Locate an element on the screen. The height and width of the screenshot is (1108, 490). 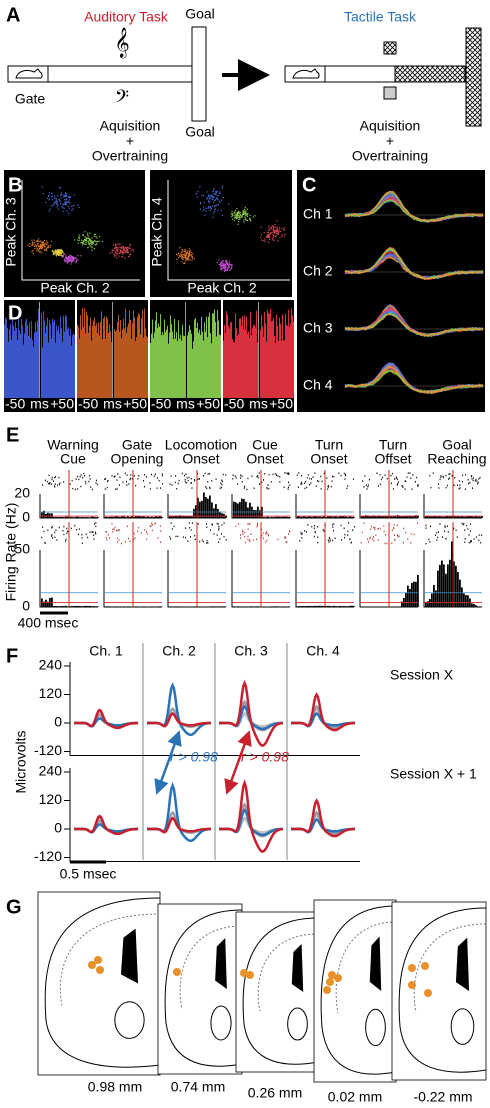
column-label: Onset is located at coordinates (264, 459).